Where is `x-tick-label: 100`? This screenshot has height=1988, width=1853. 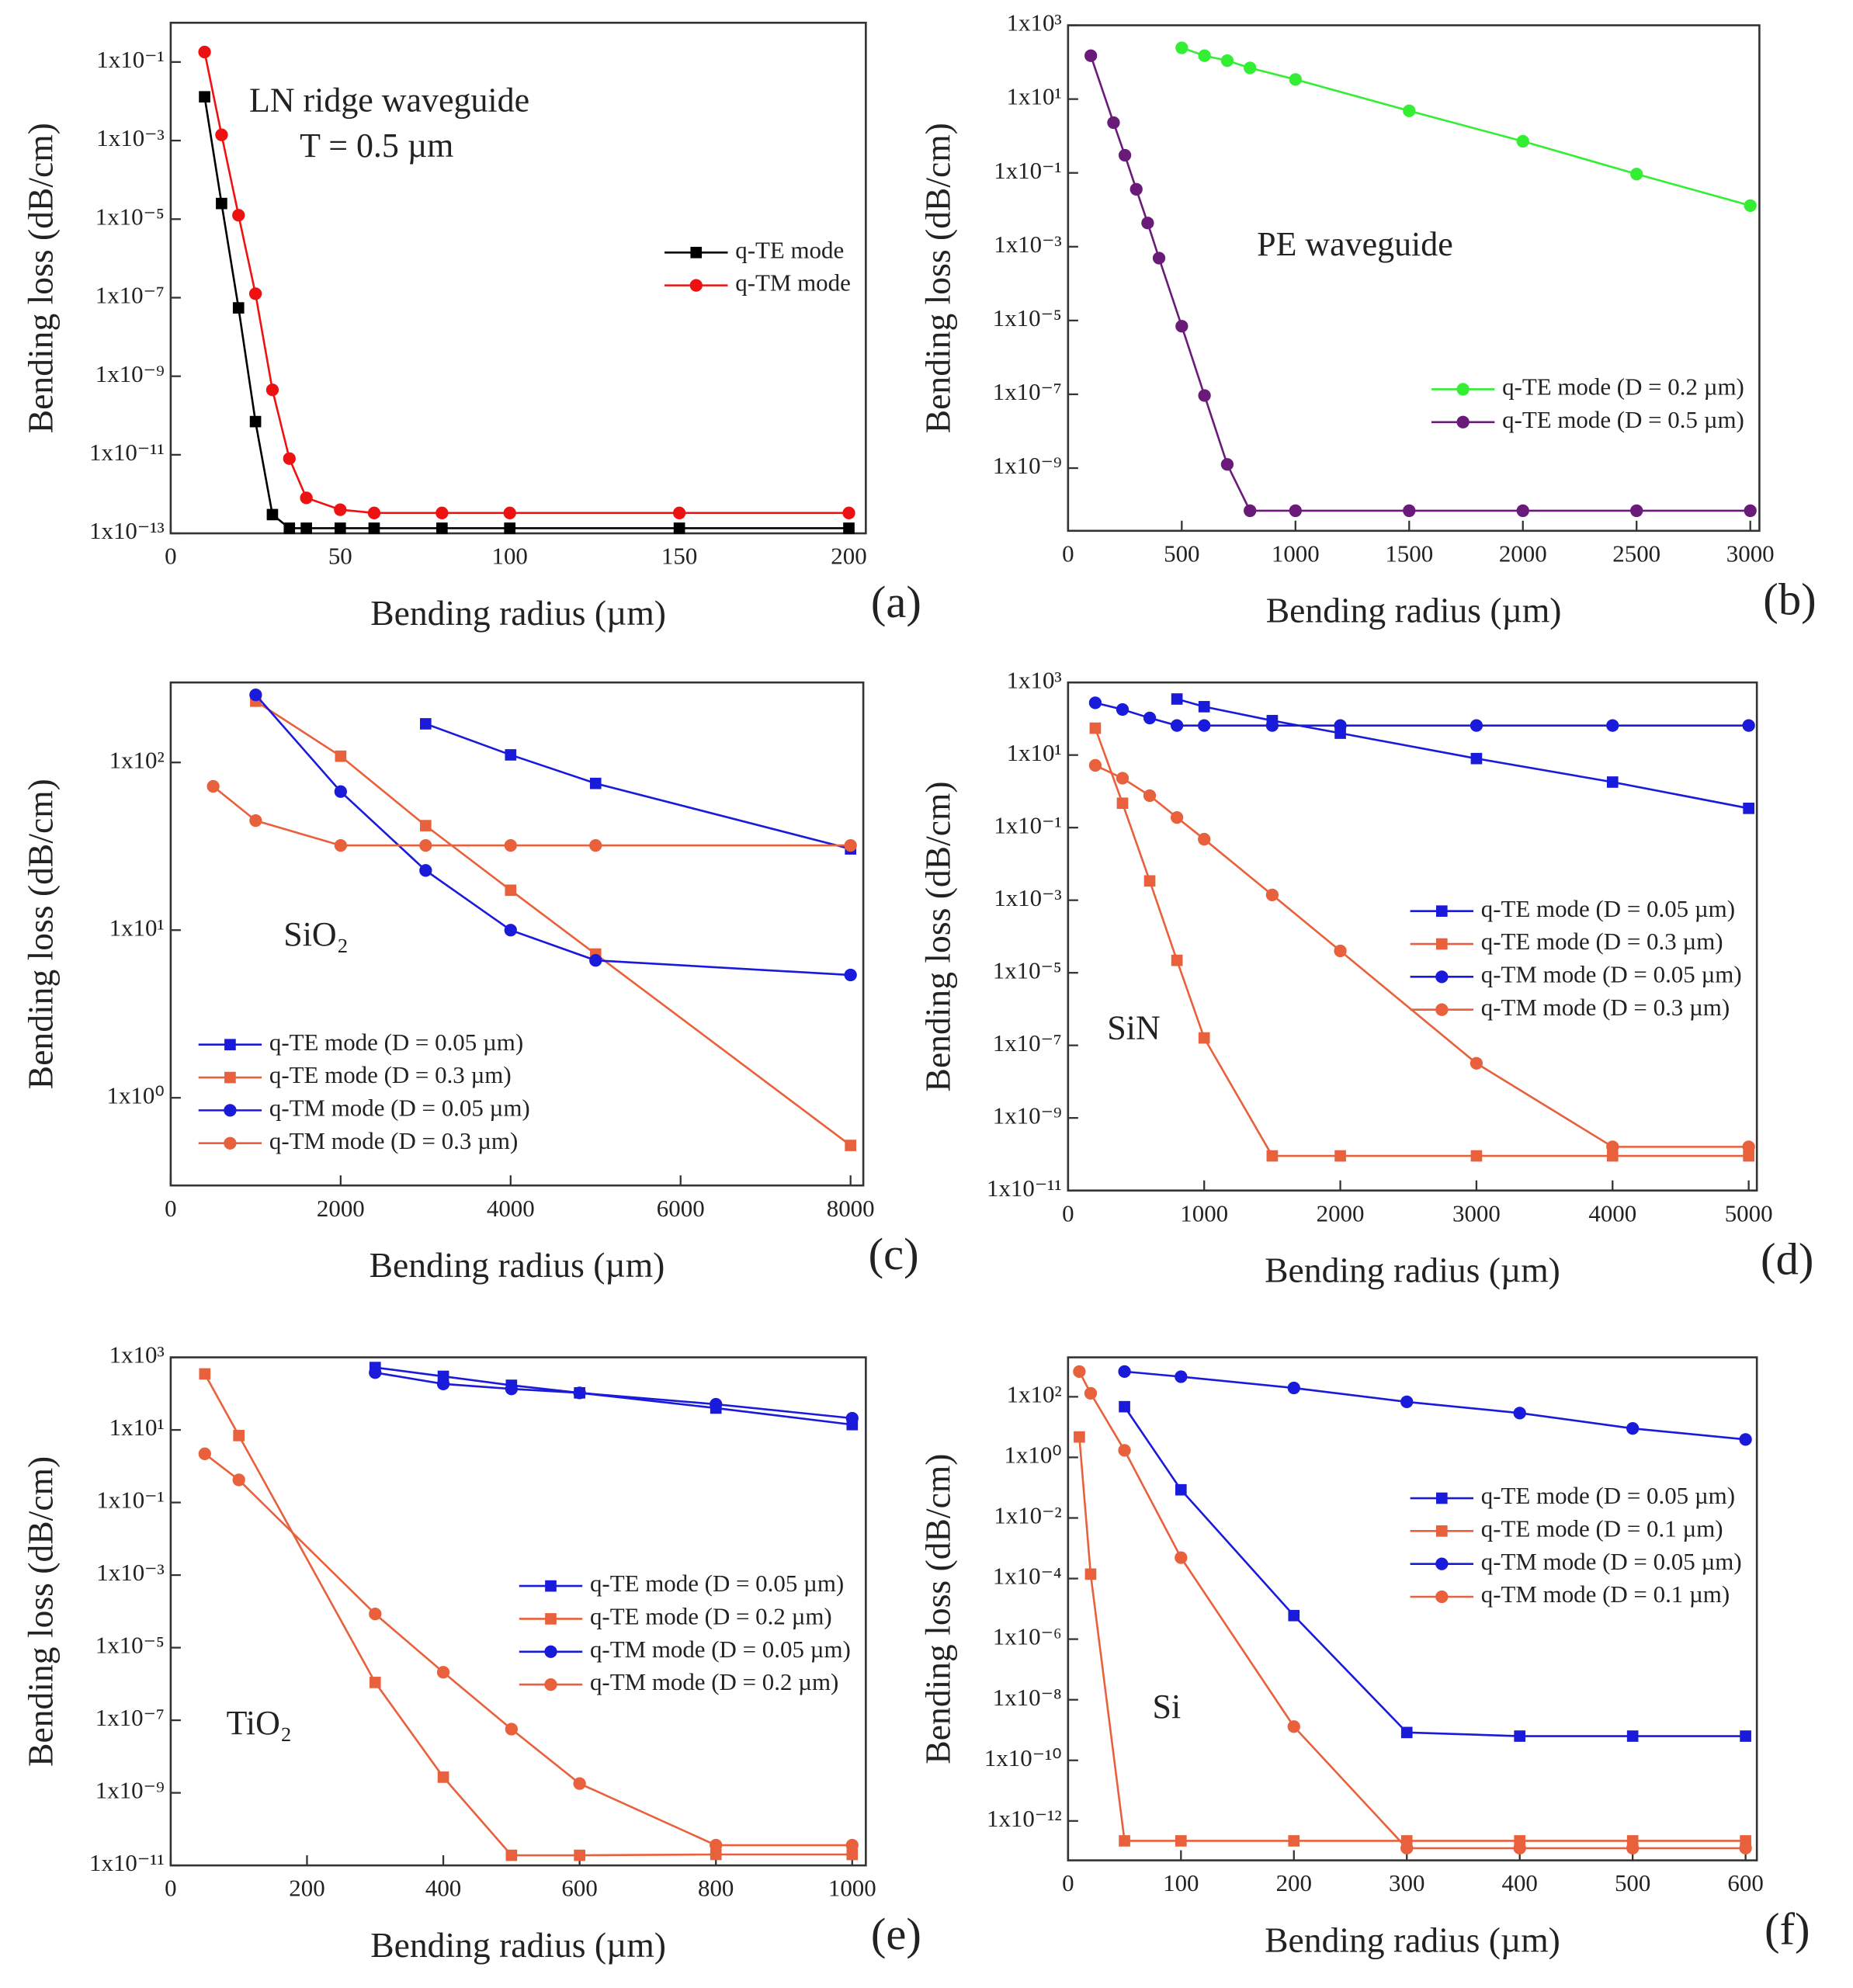 x-tick-label: 100 is located at coordinates (510, 556).